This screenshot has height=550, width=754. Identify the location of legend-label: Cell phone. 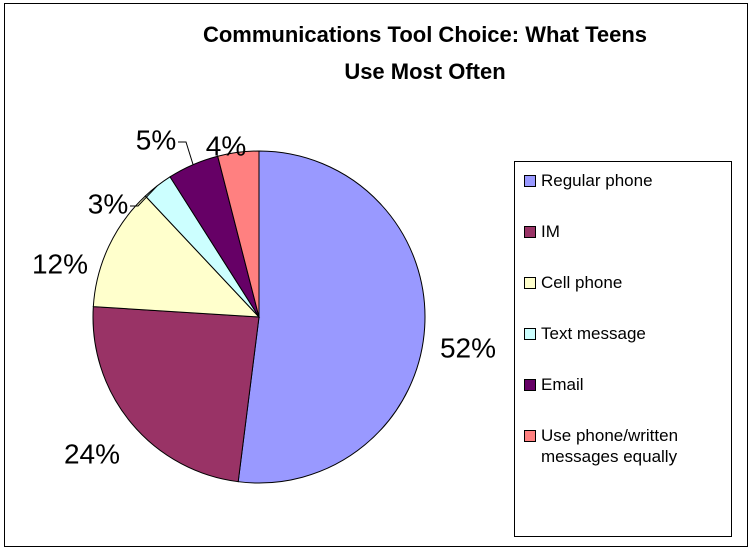
(582, 282).